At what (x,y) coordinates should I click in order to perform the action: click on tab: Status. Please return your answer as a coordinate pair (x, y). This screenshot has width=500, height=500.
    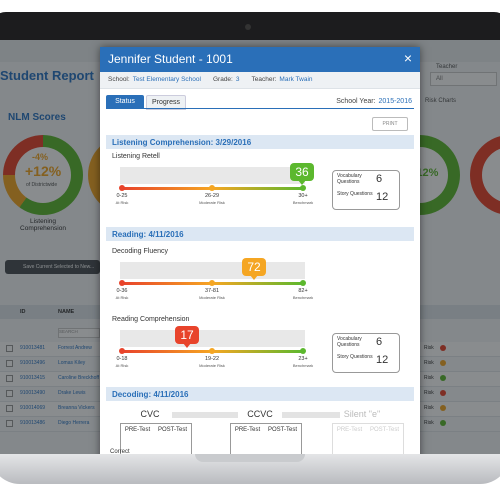
    Looking at the image, I should click on (125, 101).